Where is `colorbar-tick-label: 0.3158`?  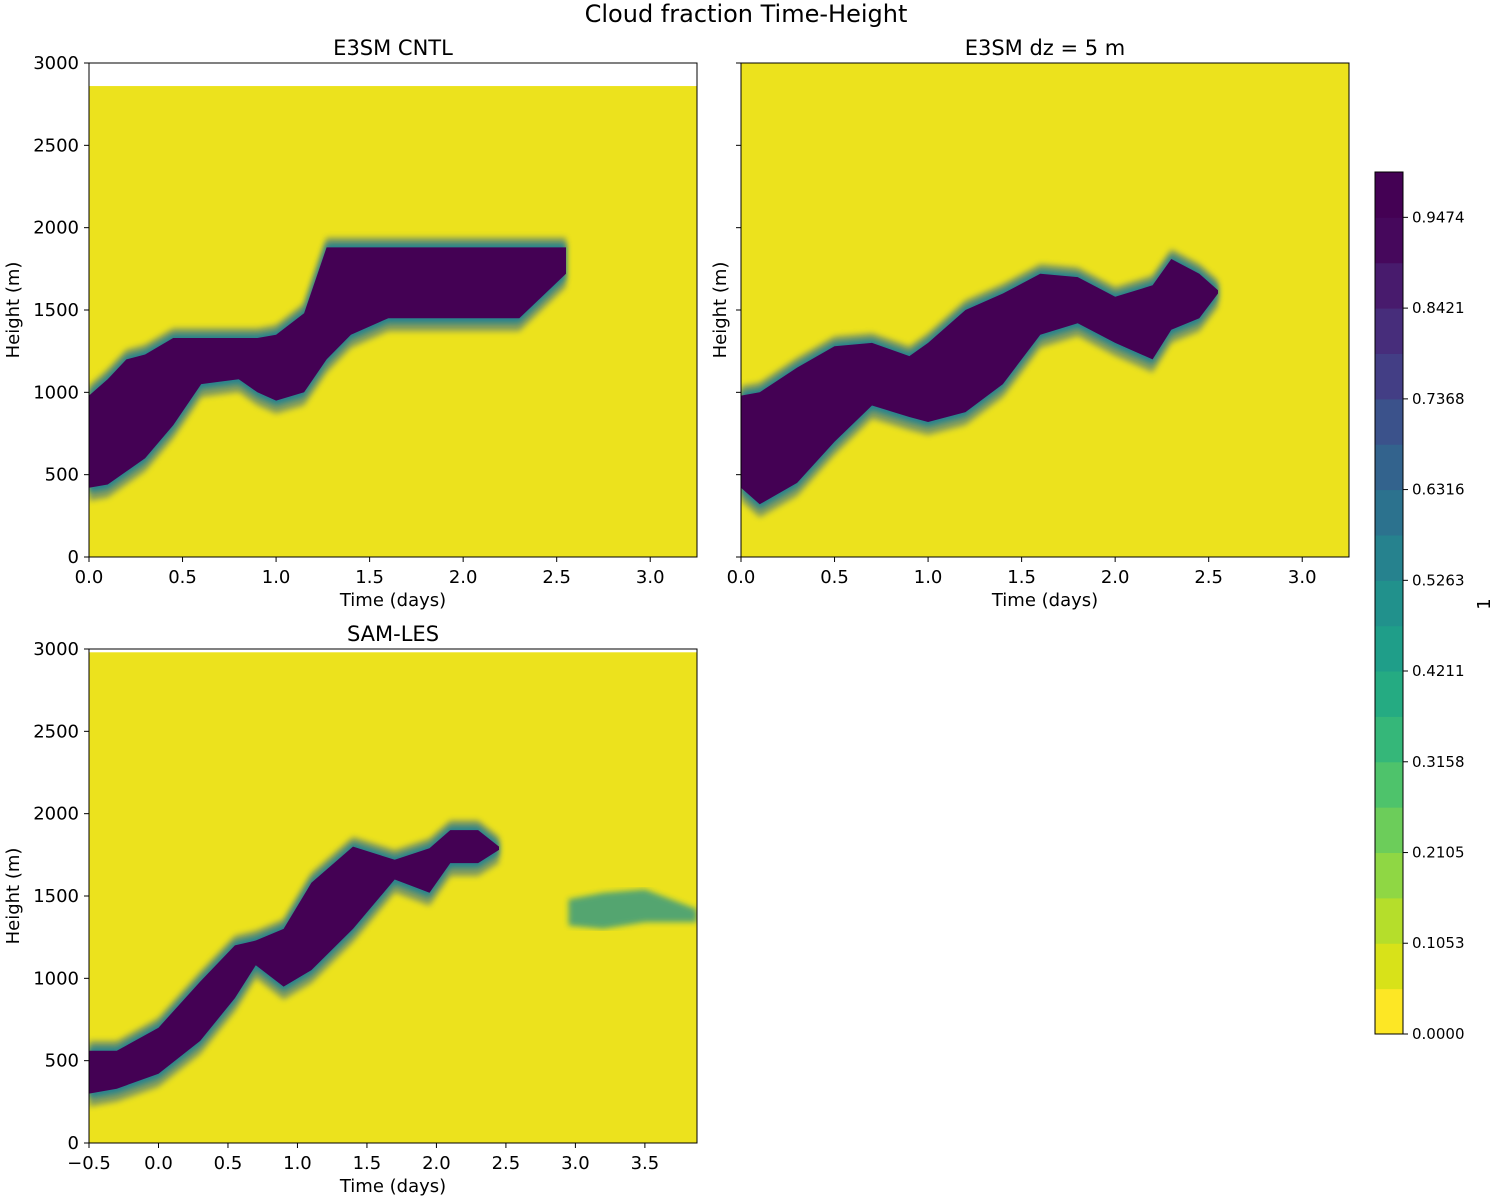
colorbar-tick-label: 0.3158 is located at coordinates (1438, 762).